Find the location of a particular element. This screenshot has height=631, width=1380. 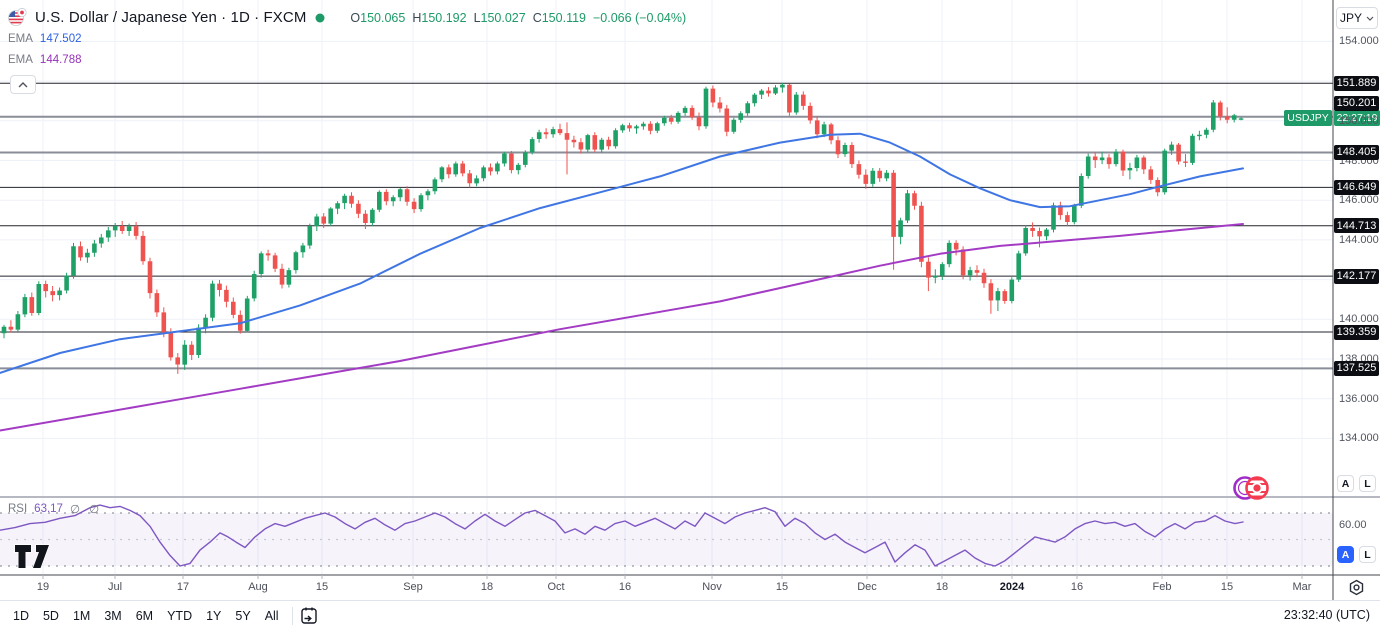

price-tick-label: 136.000 is located at coordinates (1359, 398).